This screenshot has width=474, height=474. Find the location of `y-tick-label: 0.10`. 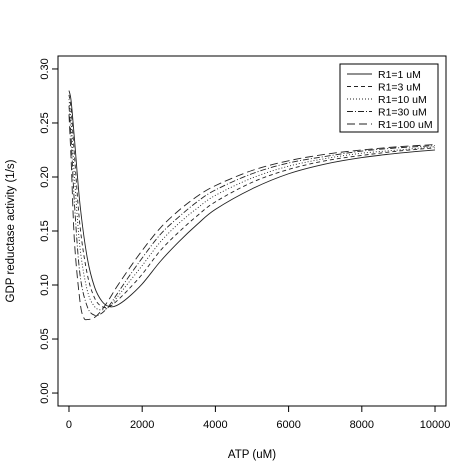

y-tick-label: 0.10 is located at coordinates (45, 284).